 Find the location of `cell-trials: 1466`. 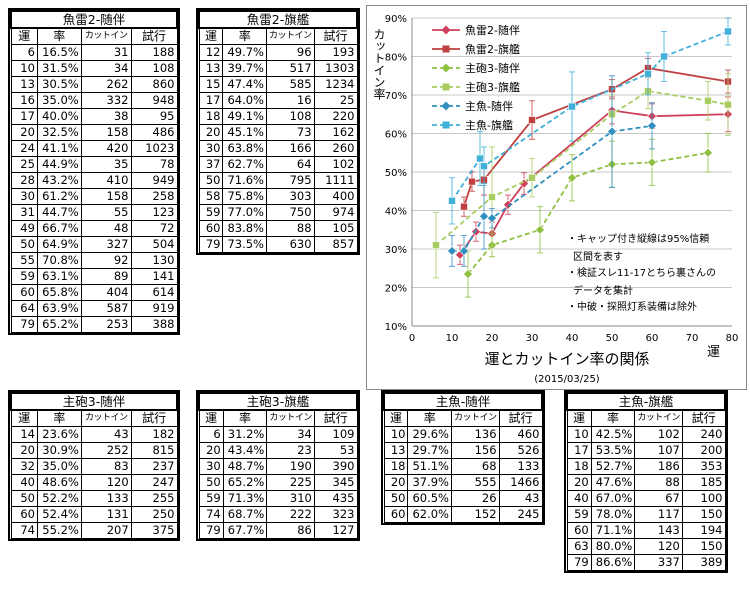

cell-trials: 1466 is located at coordinates (520, 482).